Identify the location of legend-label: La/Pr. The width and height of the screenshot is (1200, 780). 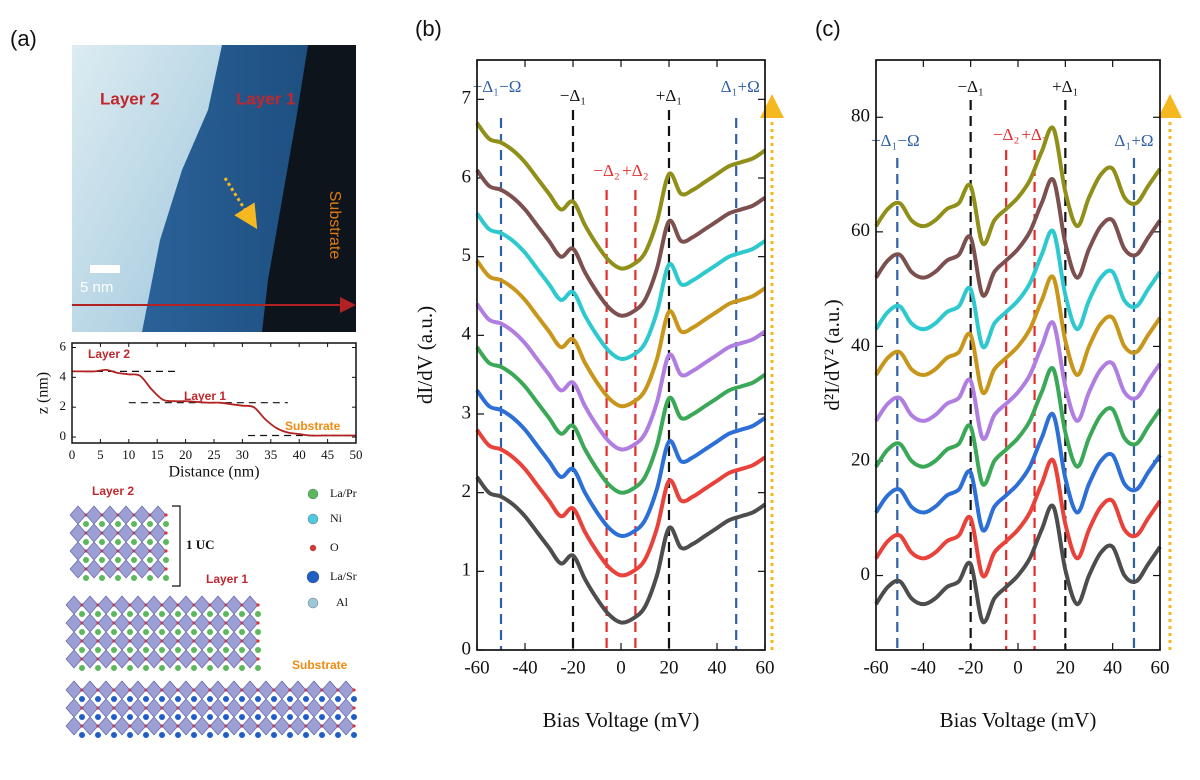
(343, 493).